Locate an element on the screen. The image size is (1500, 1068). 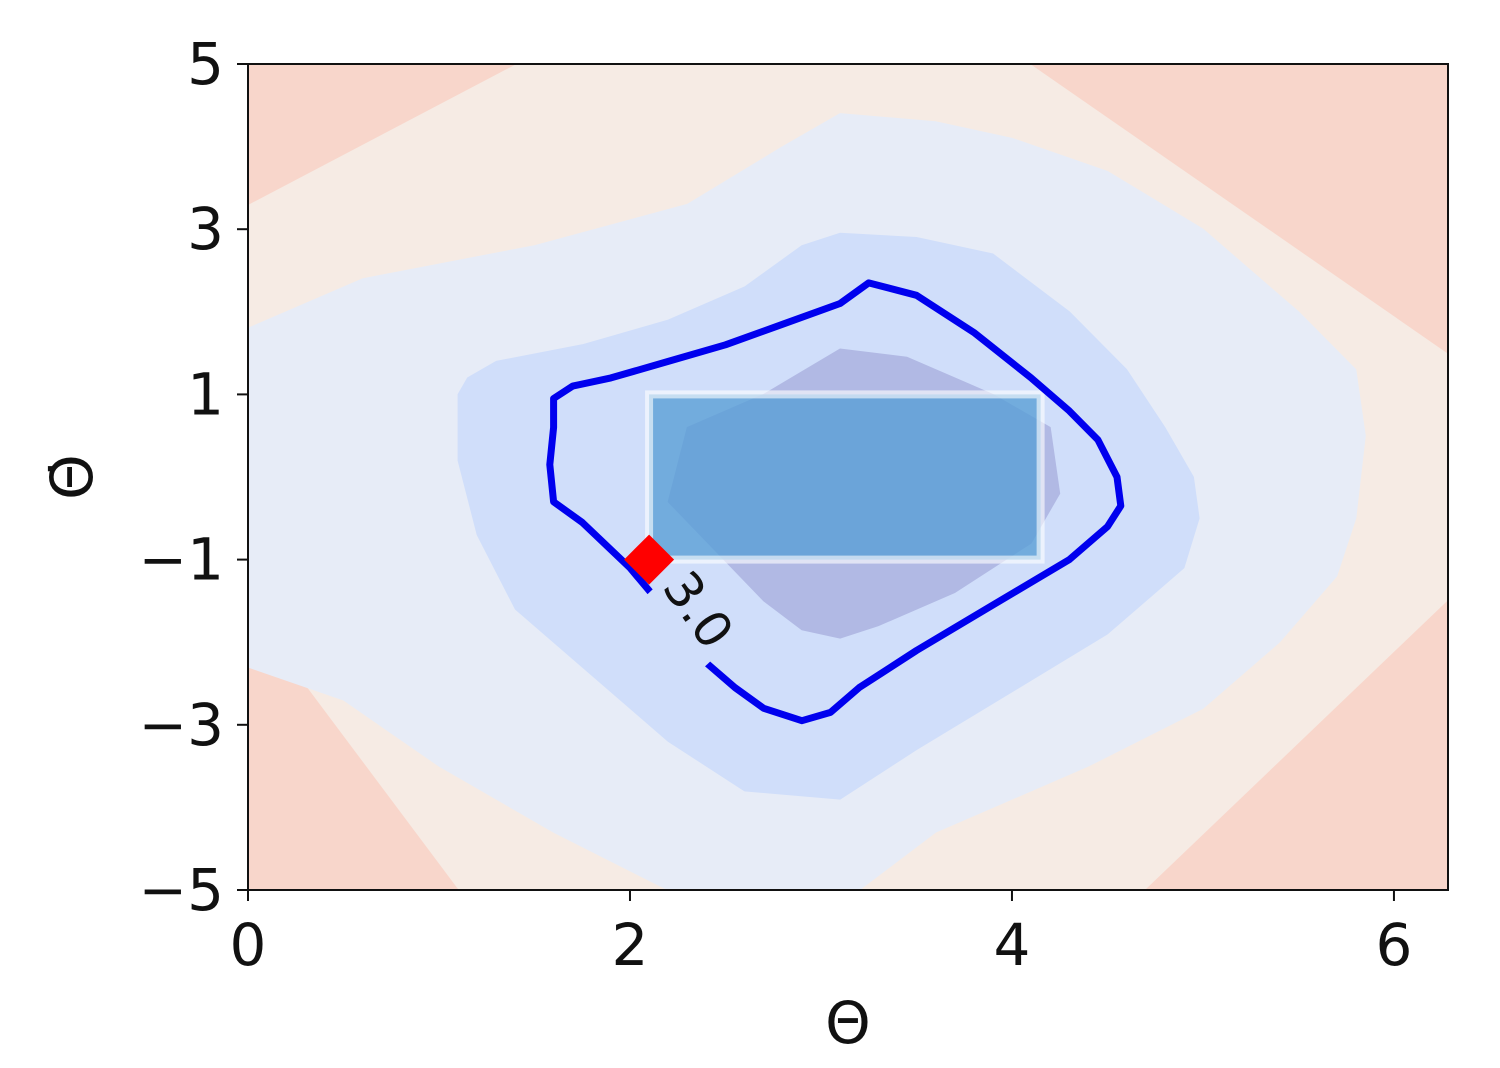
y-tick-label: 5 is located at coordinates (205, 64).